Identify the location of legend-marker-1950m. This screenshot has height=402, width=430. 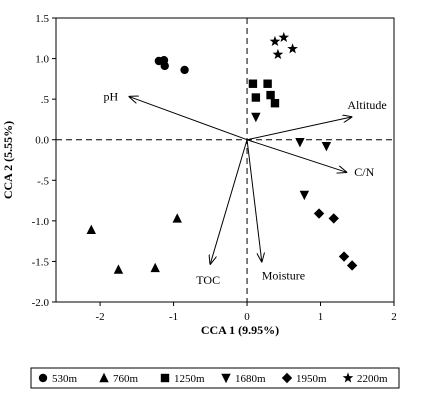
(287, 378).